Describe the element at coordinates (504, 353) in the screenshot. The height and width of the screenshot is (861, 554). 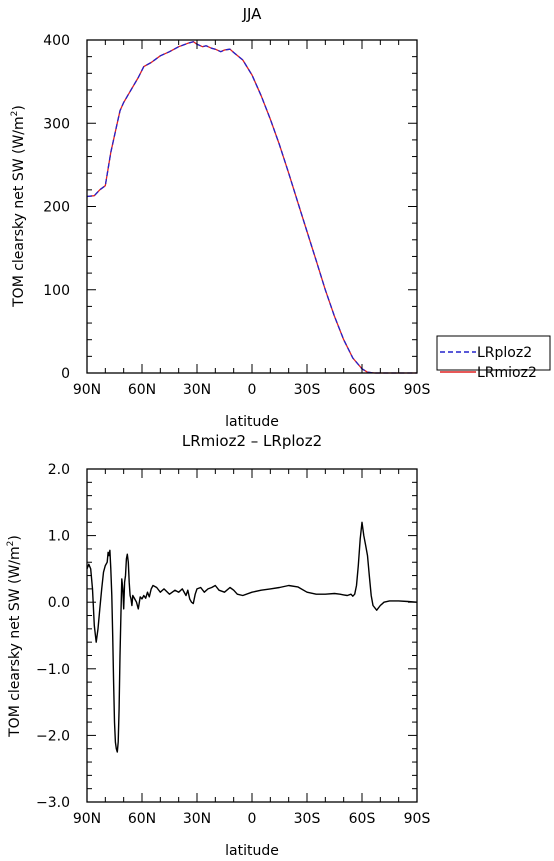
I see `legend-label-lrploz2: LRploz2` at that location.